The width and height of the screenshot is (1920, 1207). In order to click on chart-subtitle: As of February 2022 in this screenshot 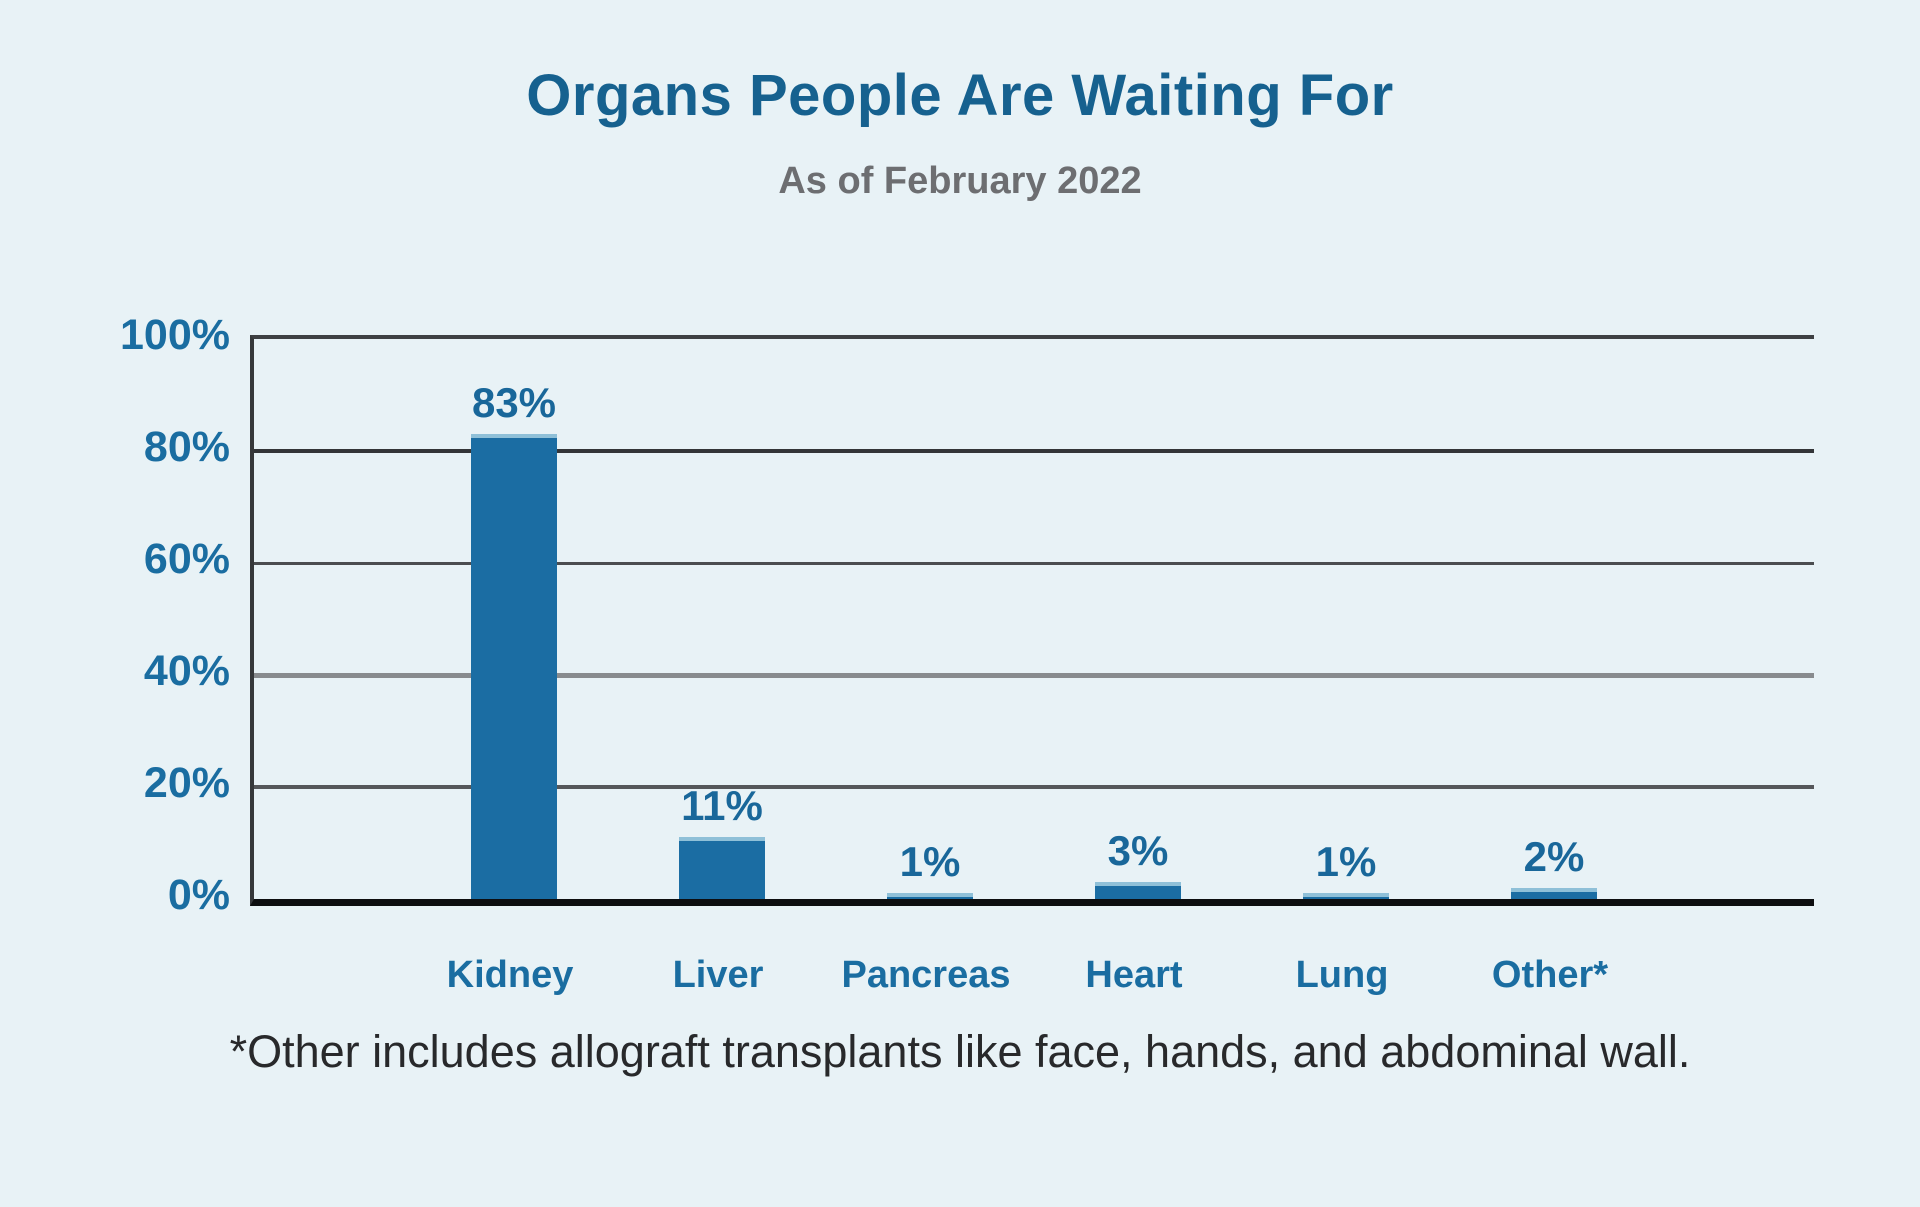, I will do `click(960, 181)`.